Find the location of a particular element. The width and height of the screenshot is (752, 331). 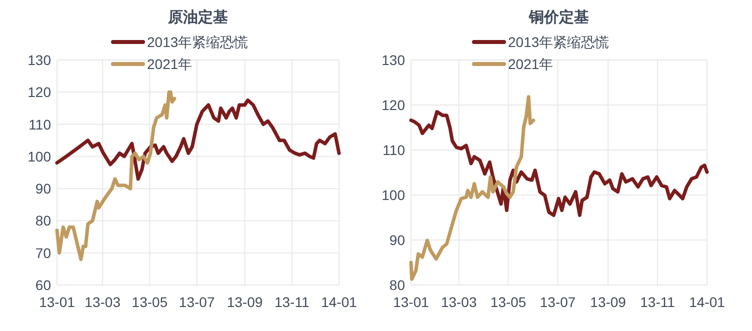

y-tick-label: 70 is located at coordinates (43, 252).